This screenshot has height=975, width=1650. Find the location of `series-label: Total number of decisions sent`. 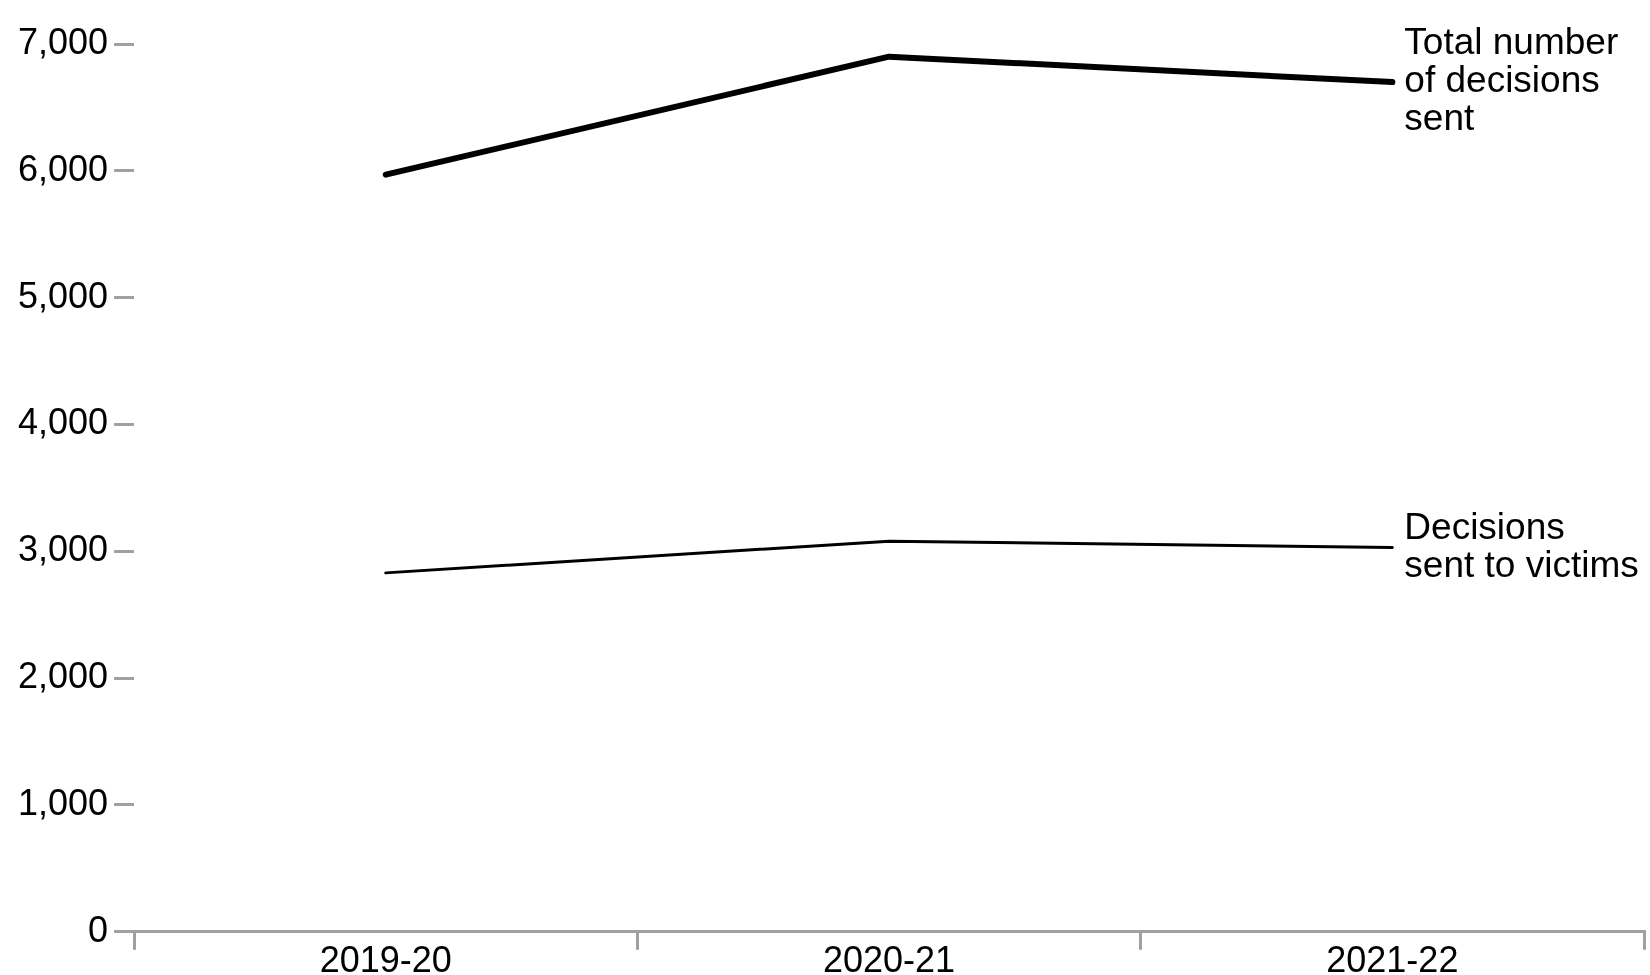

series-label: Total number of decisions sent is located at coordinates (1511, 80).